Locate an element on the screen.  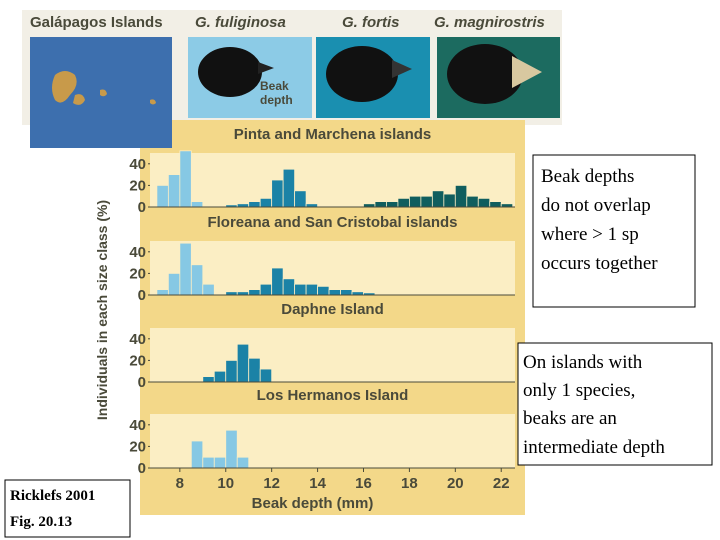
x-tick-label: 14 is located at coordinates (317, 483).